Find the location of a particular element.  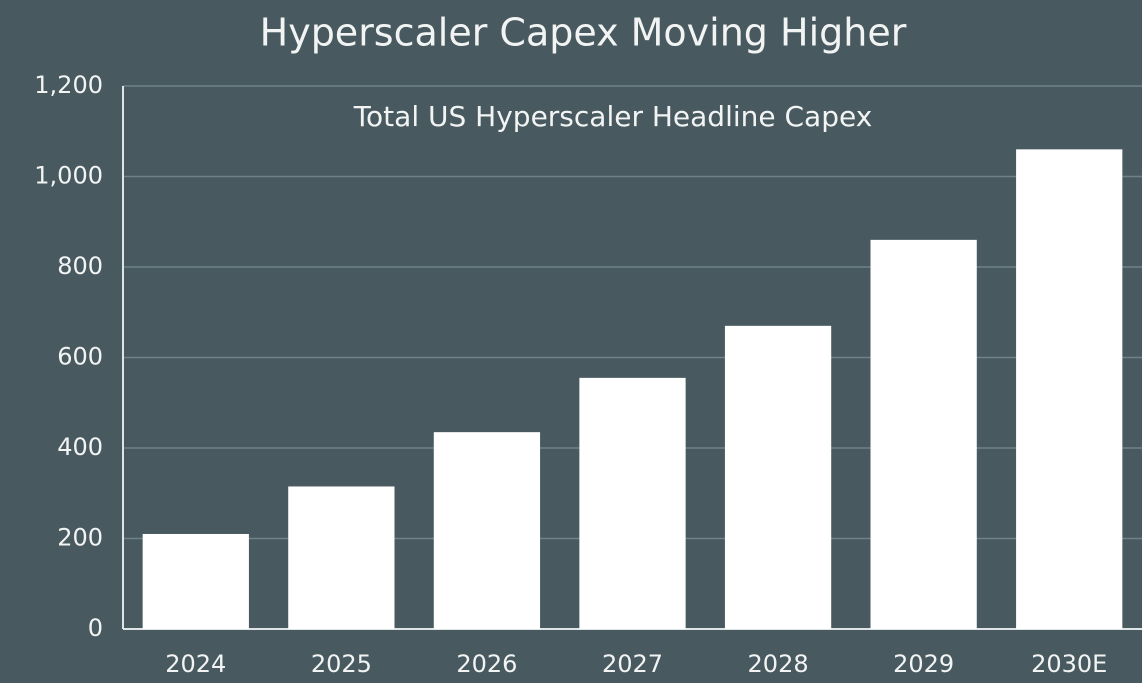

y-tick-label: 800 is located at coordinates (80, 266).